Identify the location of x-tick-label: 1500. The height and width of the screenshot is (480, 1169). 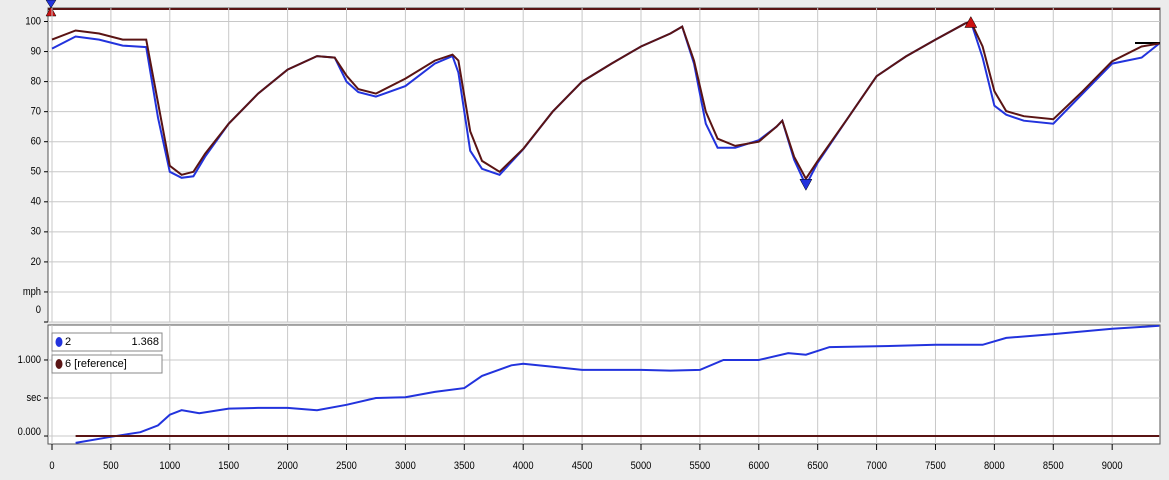
(228, 466).